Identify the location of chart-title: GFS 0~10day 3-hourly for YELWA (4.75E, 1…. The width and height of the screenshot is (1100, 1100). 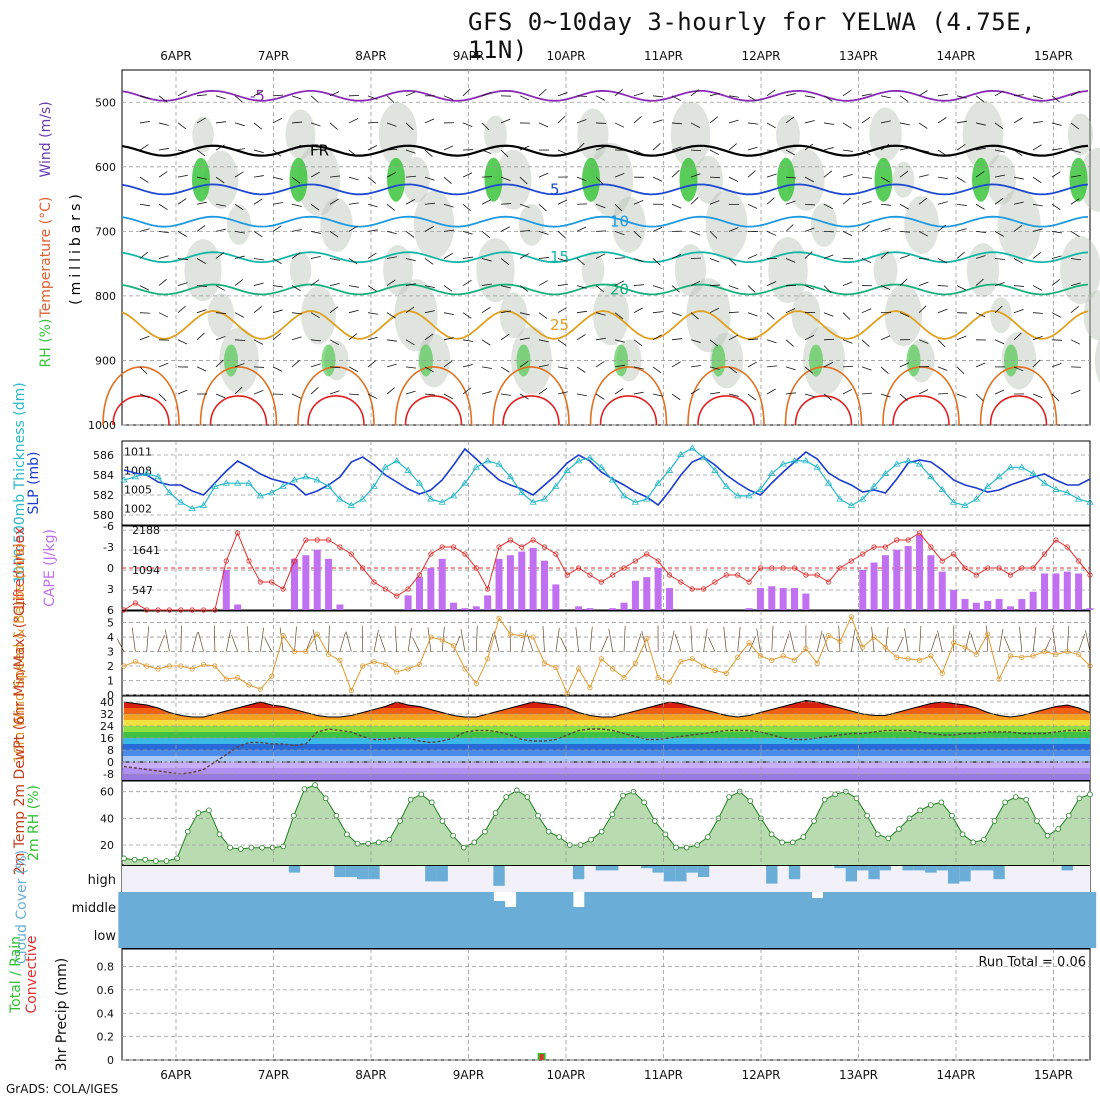
(752, 36).